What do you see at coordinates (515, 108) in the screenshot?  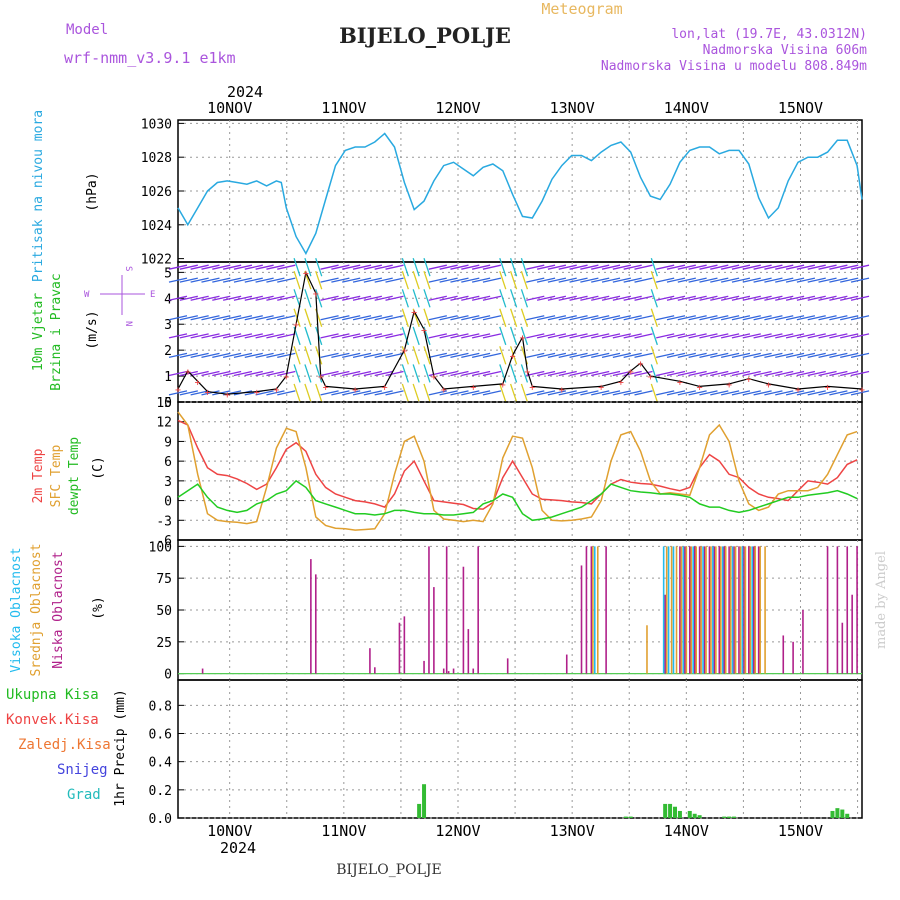 I see `top-day-labels: 10NOV 11NOV 12NOV 13NOV 14NOV 15NOV` at bounding box center [515, 108].